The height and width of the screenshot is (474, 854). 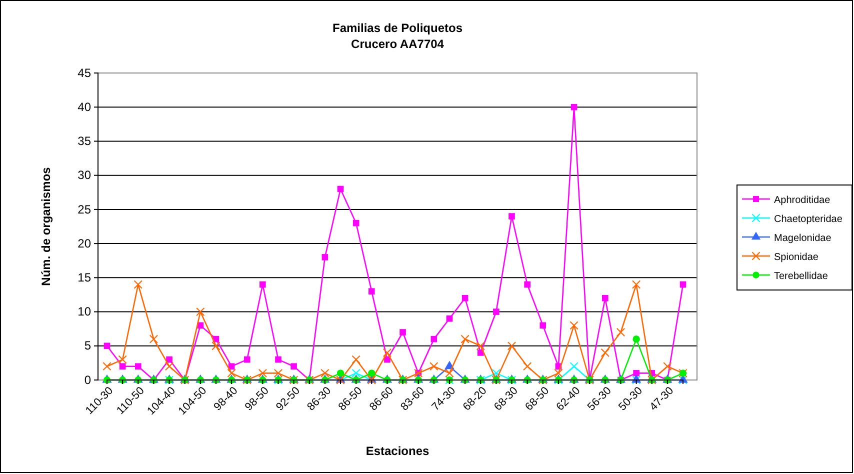 What do you see at coordinates (88, 345) in the screenshot?
I see `y-tick-label: 5` at bounding box center [88, 345].